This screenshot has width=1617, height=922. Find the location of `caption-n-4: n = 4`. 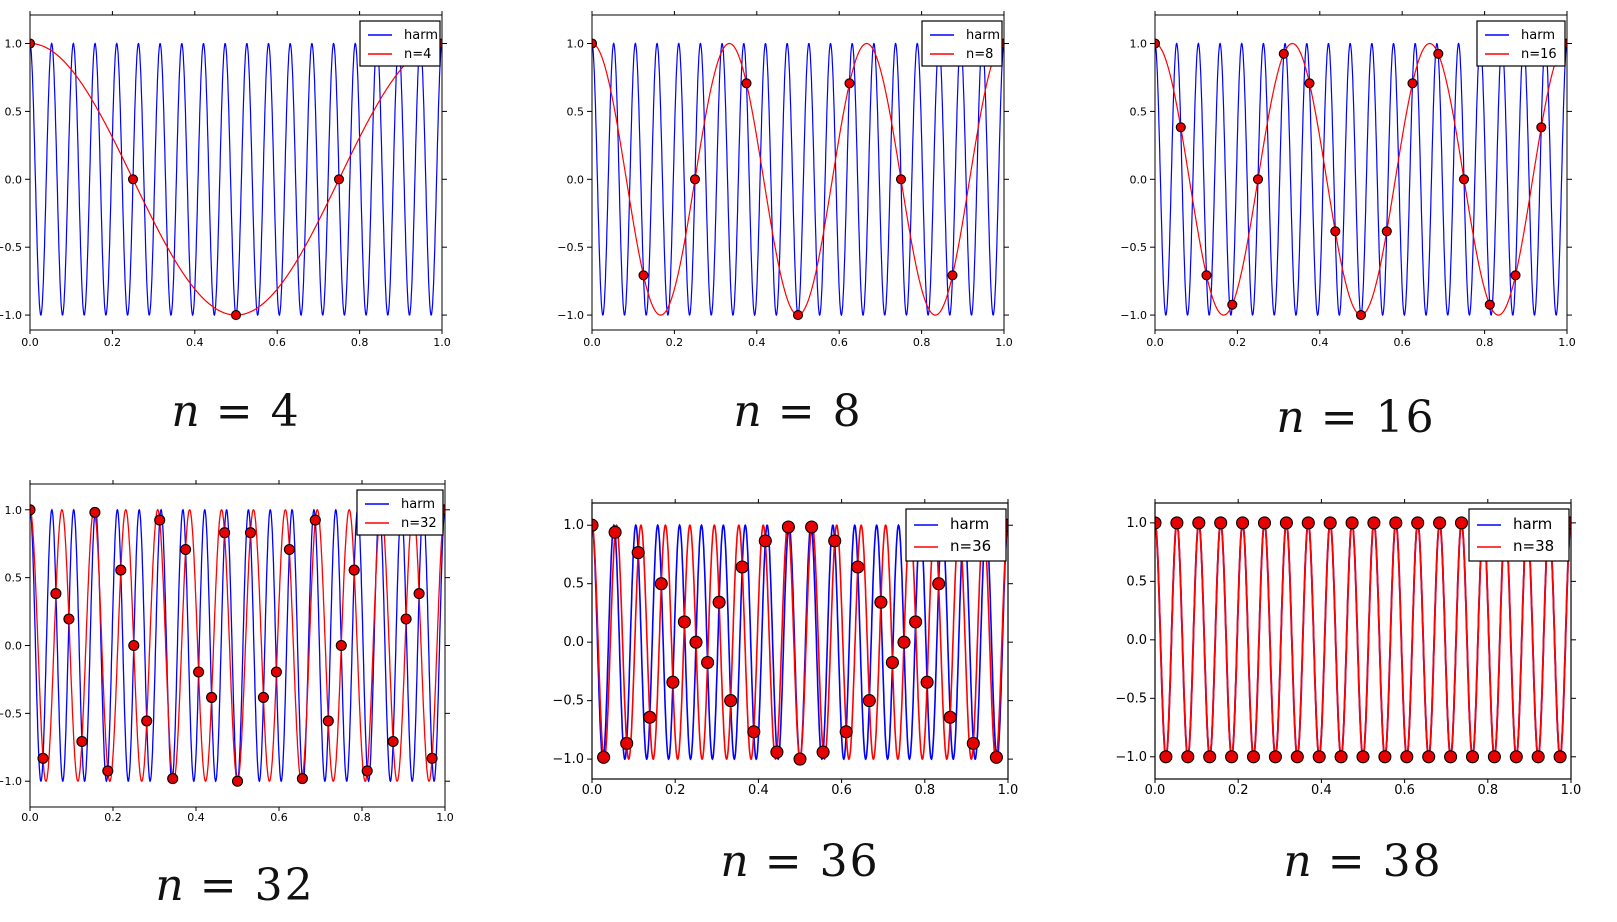

caption-n-4: n = 4 is located at coordinates (236, 411).